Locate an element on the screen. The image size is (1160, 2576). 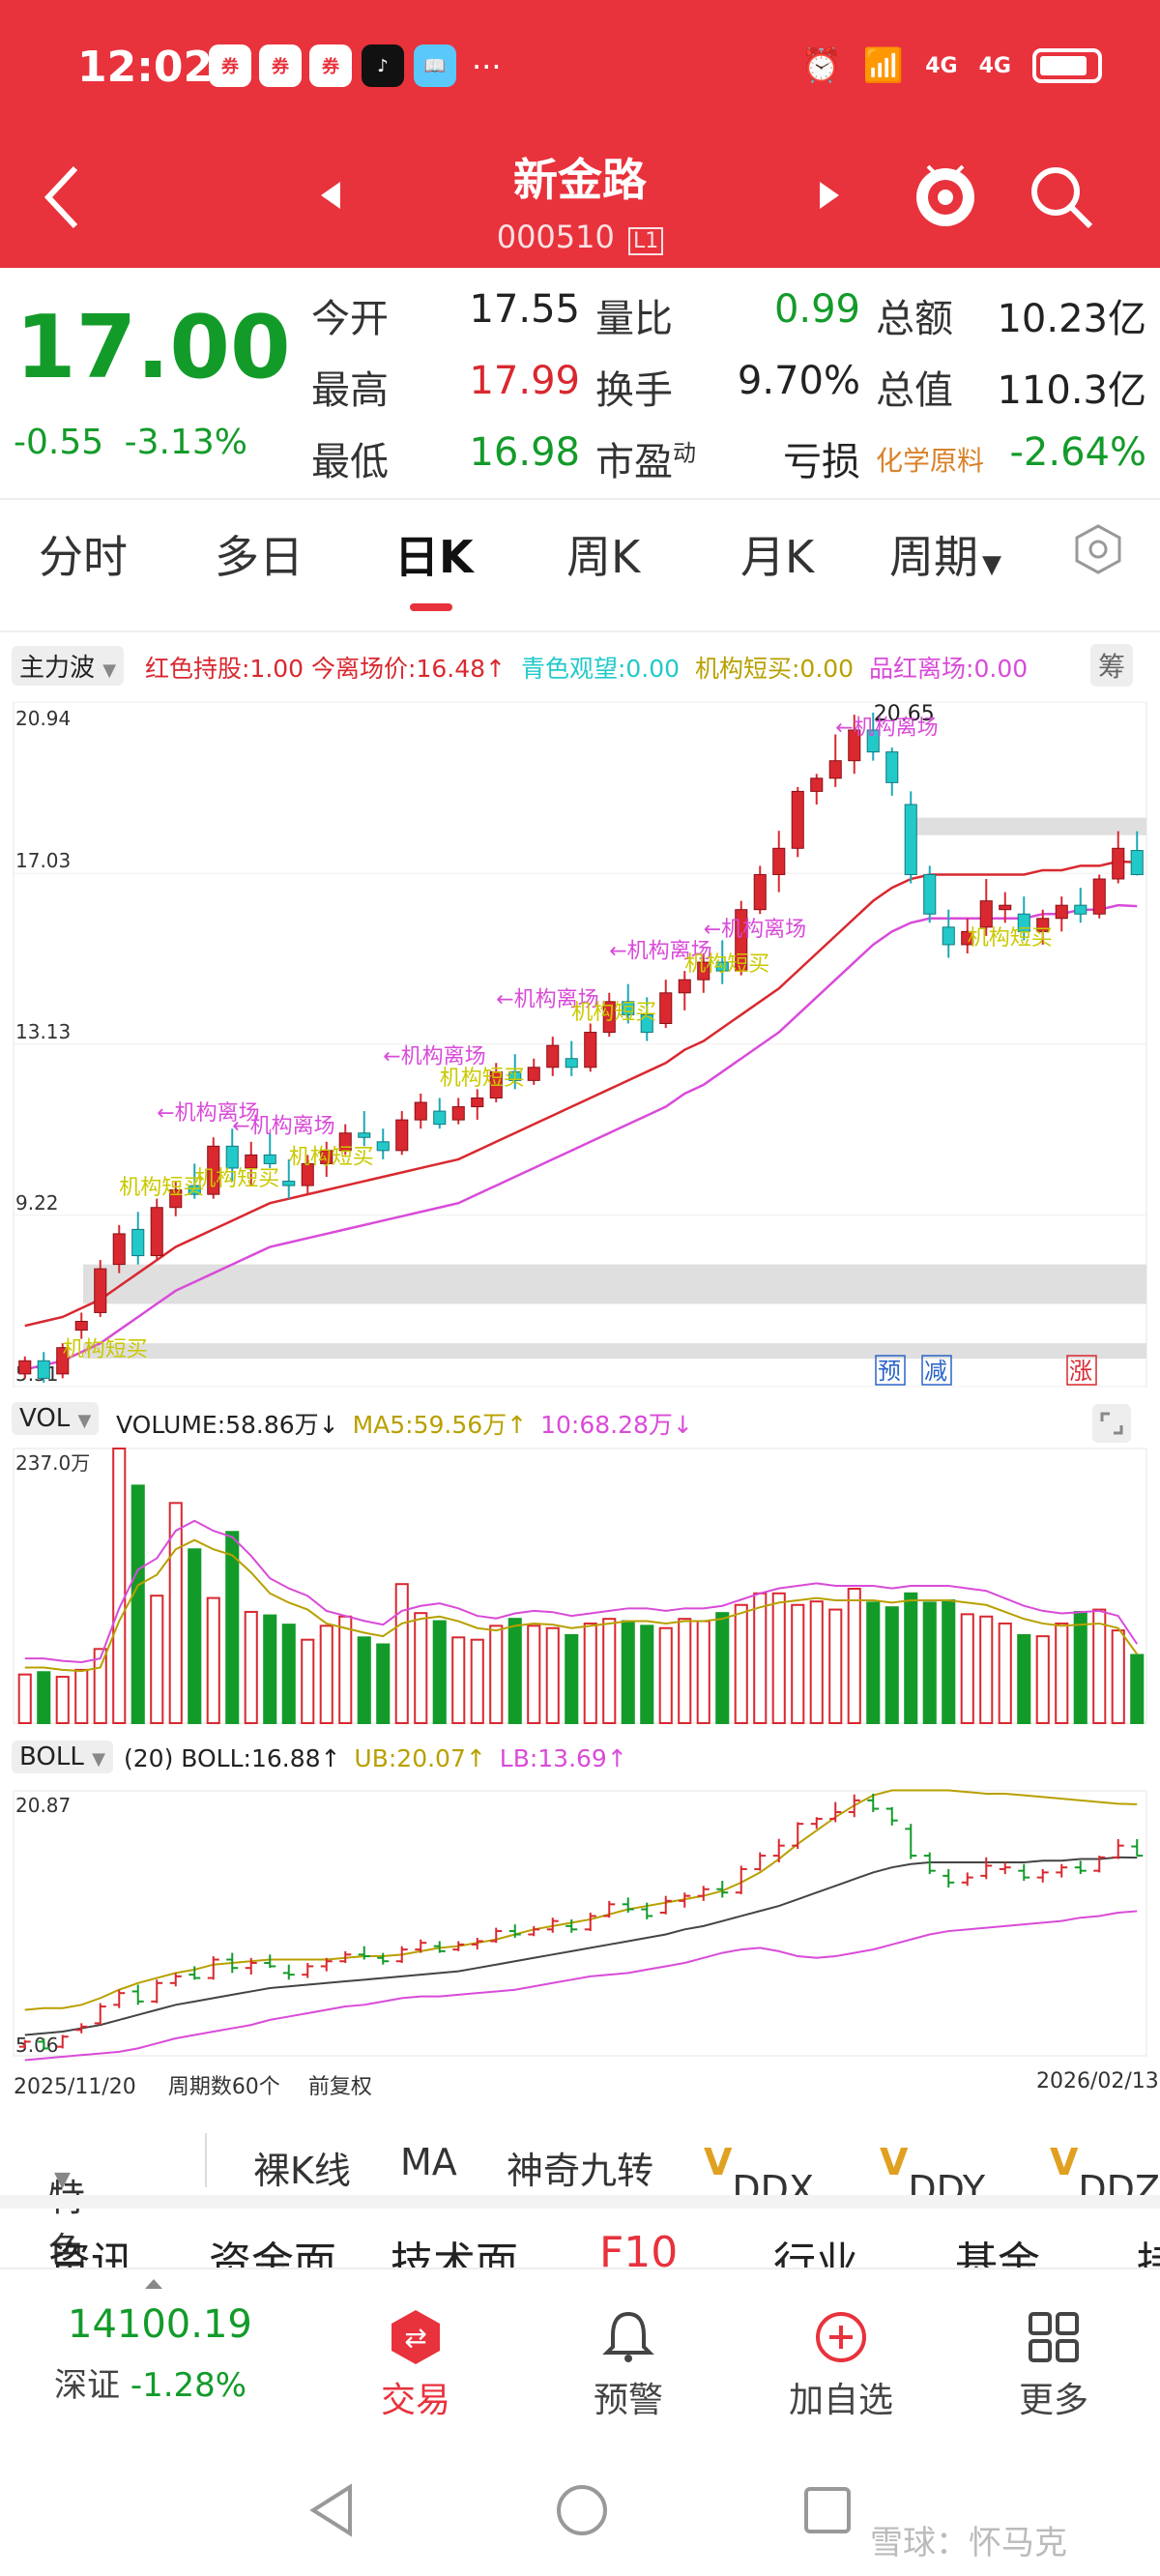
boll-upper: UB:20.07↑ is located at coordinates (420, 1758).